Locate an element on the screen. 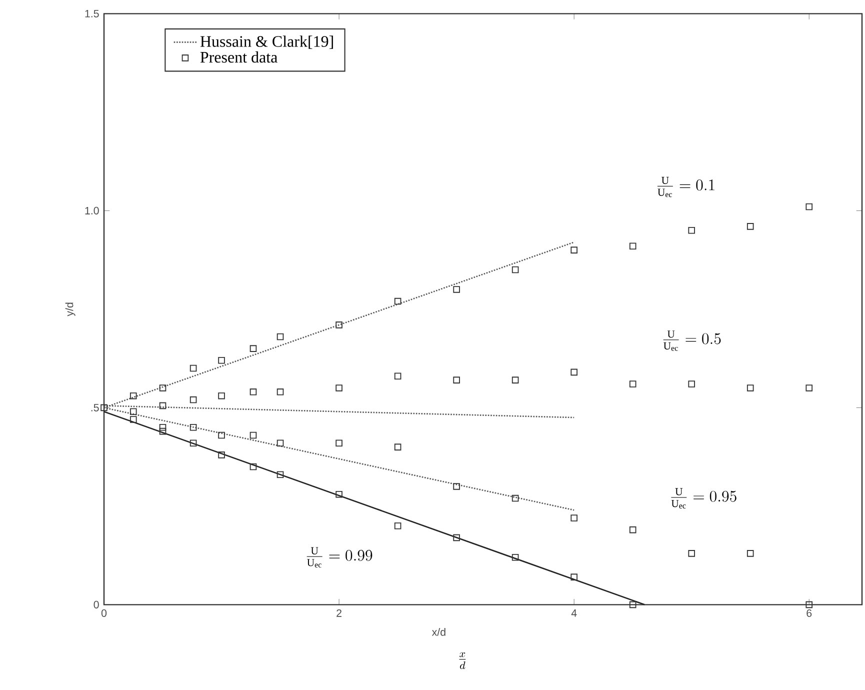 Image resolution: width=865 pixels, height=690 pixels. legend-label: Present data is located at coordinates (239, 57).